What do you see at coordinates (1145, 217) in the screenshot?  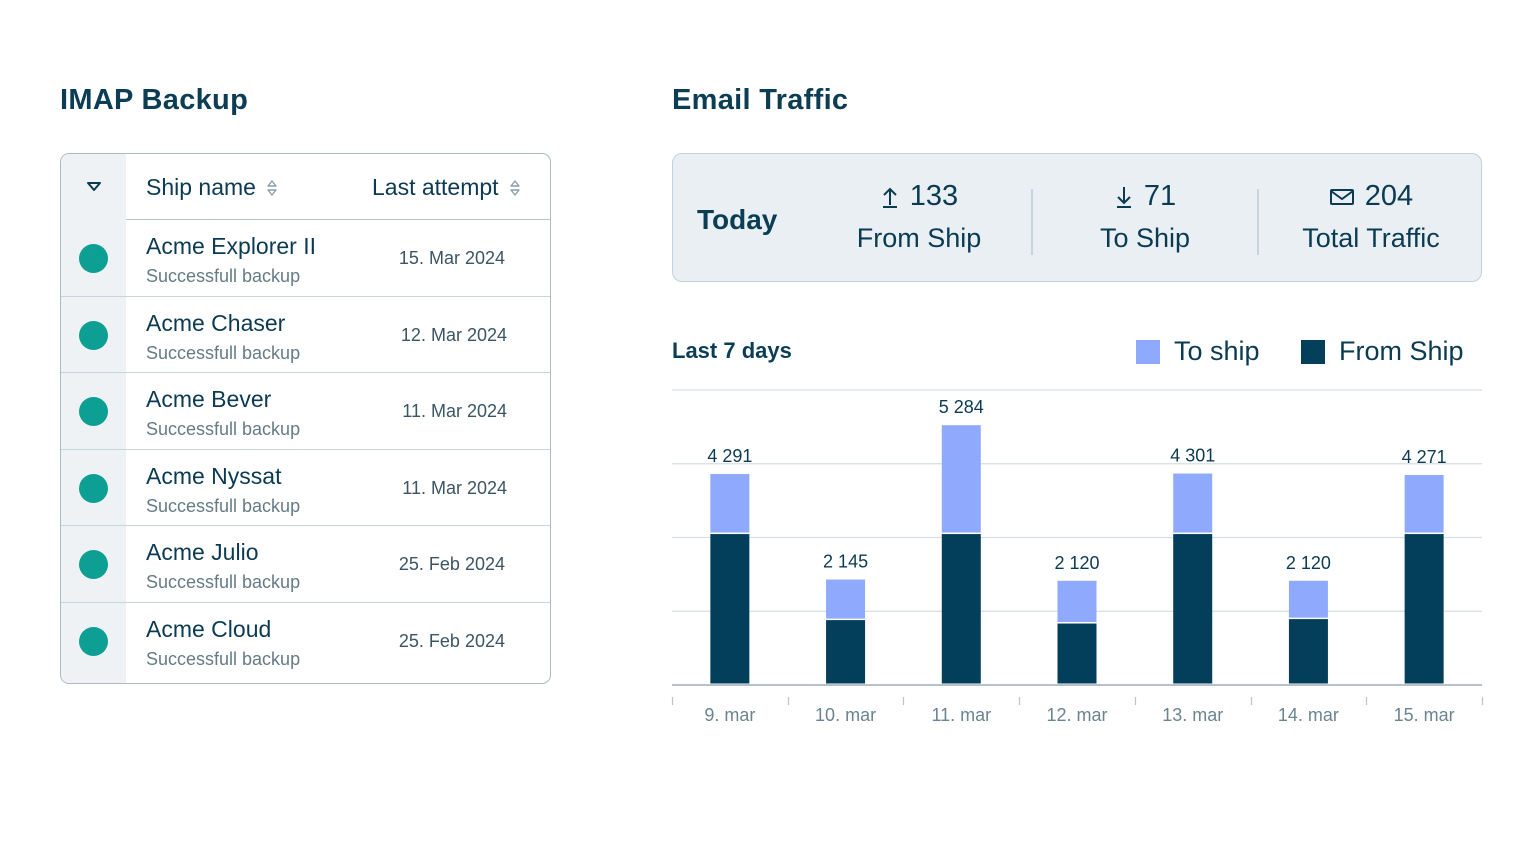 I see `to-ship-stat: 71 To Ship` at bounding box center [1145, 217].